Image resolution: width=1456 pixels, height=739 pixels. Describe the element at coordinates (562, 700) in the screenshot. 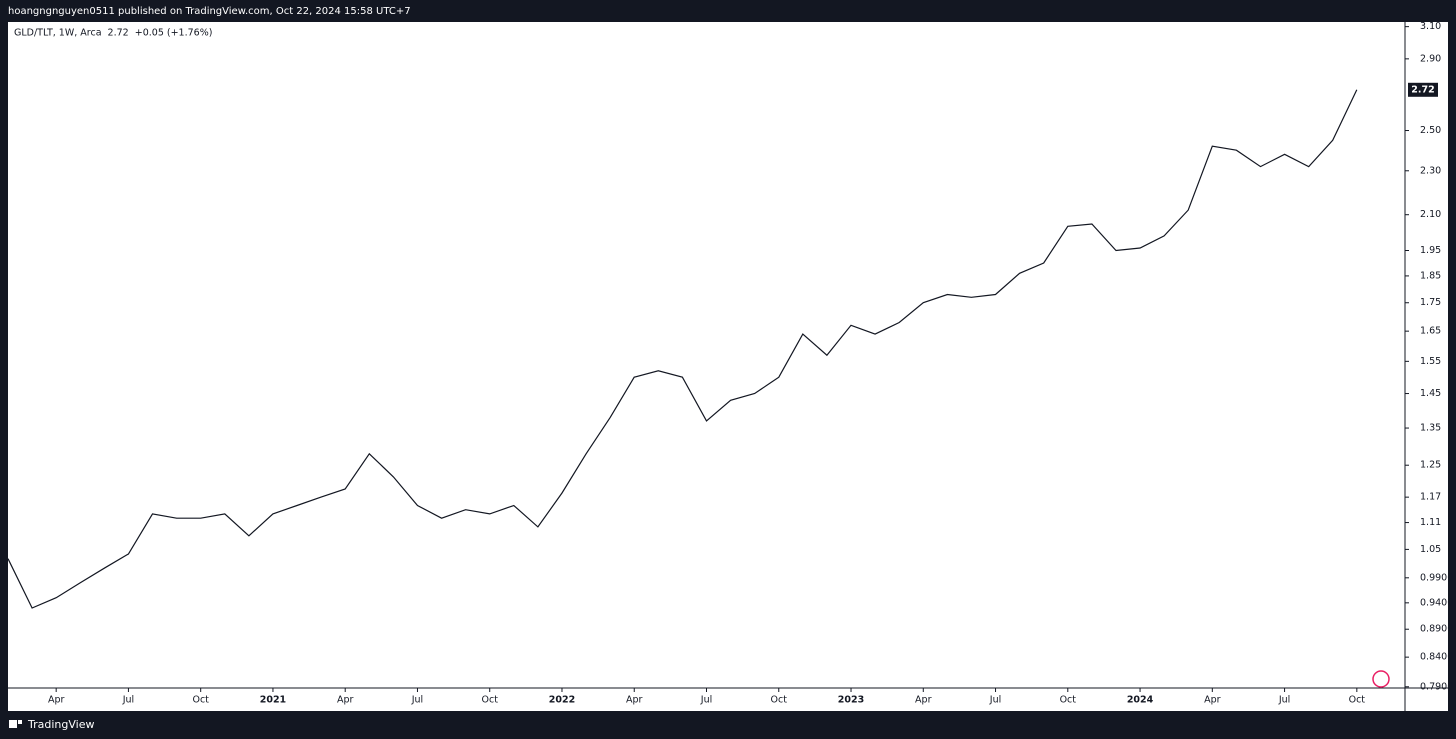

I see `x-tick-label: 2022` at that location.